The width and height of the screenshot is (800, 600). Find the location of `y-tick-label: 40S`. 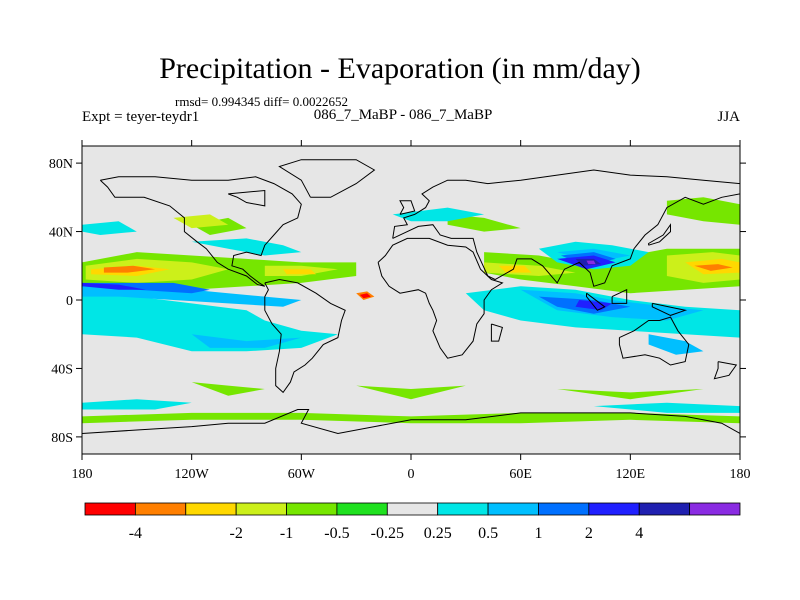

y-tick-label: 40S is located at coordinates (62, 369).